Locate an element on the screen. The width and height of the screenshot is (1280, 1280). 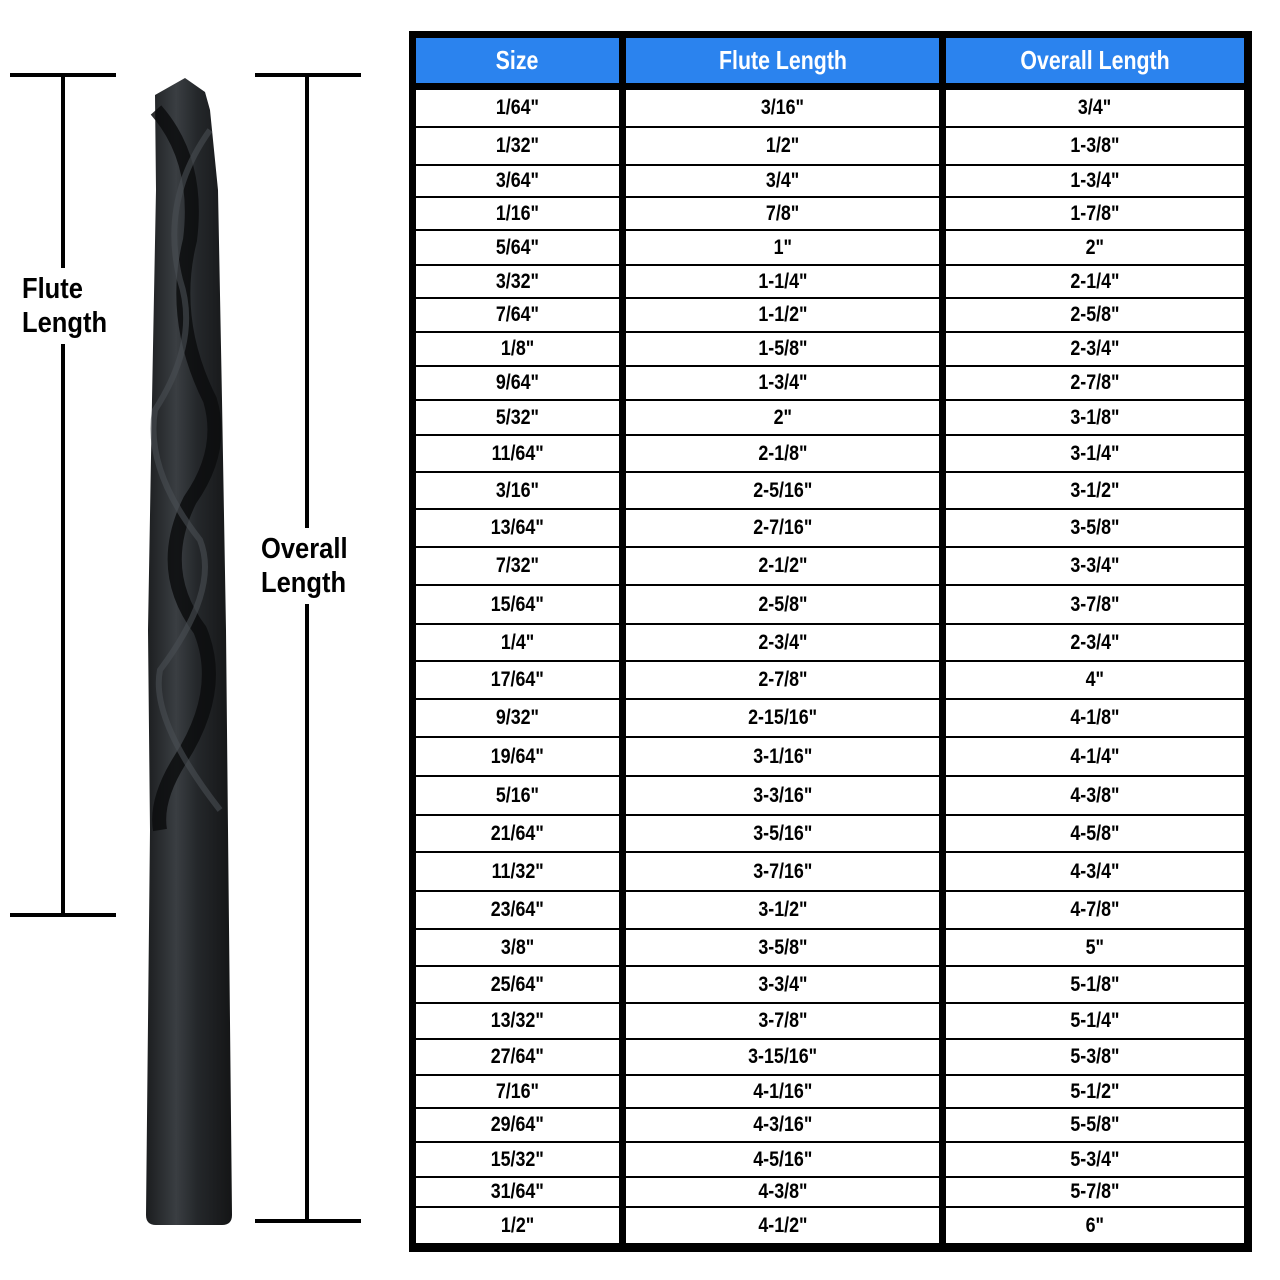
flute-length-cell: 4-5/16" is located at coordinates (782, 1159).